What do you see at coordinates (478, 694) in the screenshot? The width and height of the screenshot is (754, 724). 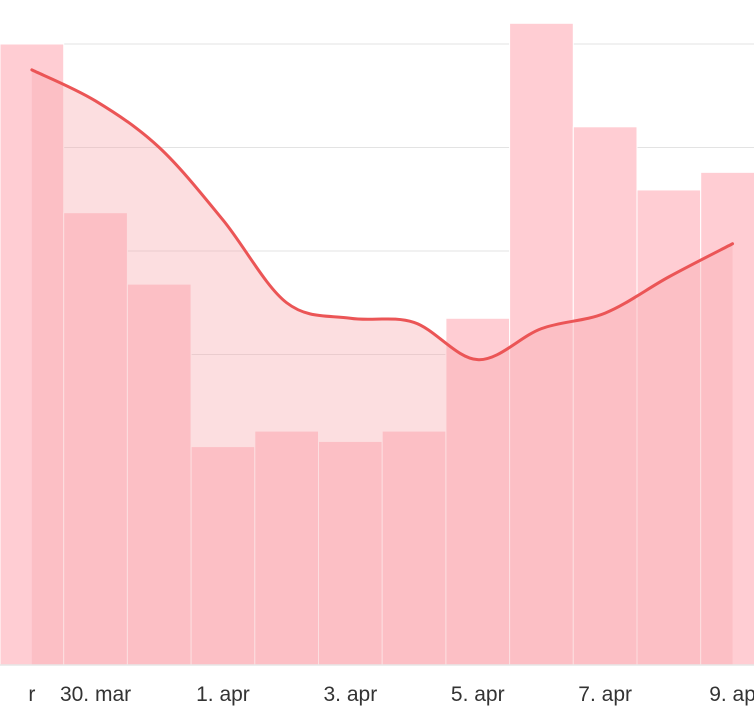 I see `x-tick-label: 5. apr` at bounding box center [478, 694].